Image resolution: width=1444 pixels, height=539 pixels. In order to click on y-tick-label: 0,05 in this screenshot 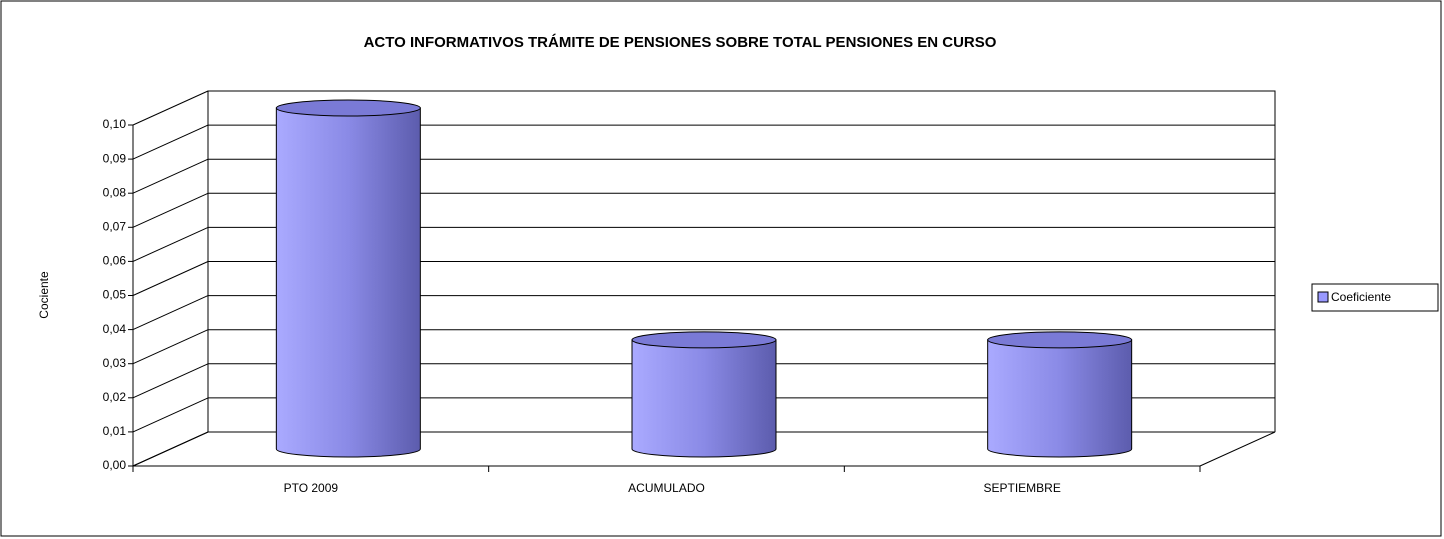, I will do `click(115, 295)`.